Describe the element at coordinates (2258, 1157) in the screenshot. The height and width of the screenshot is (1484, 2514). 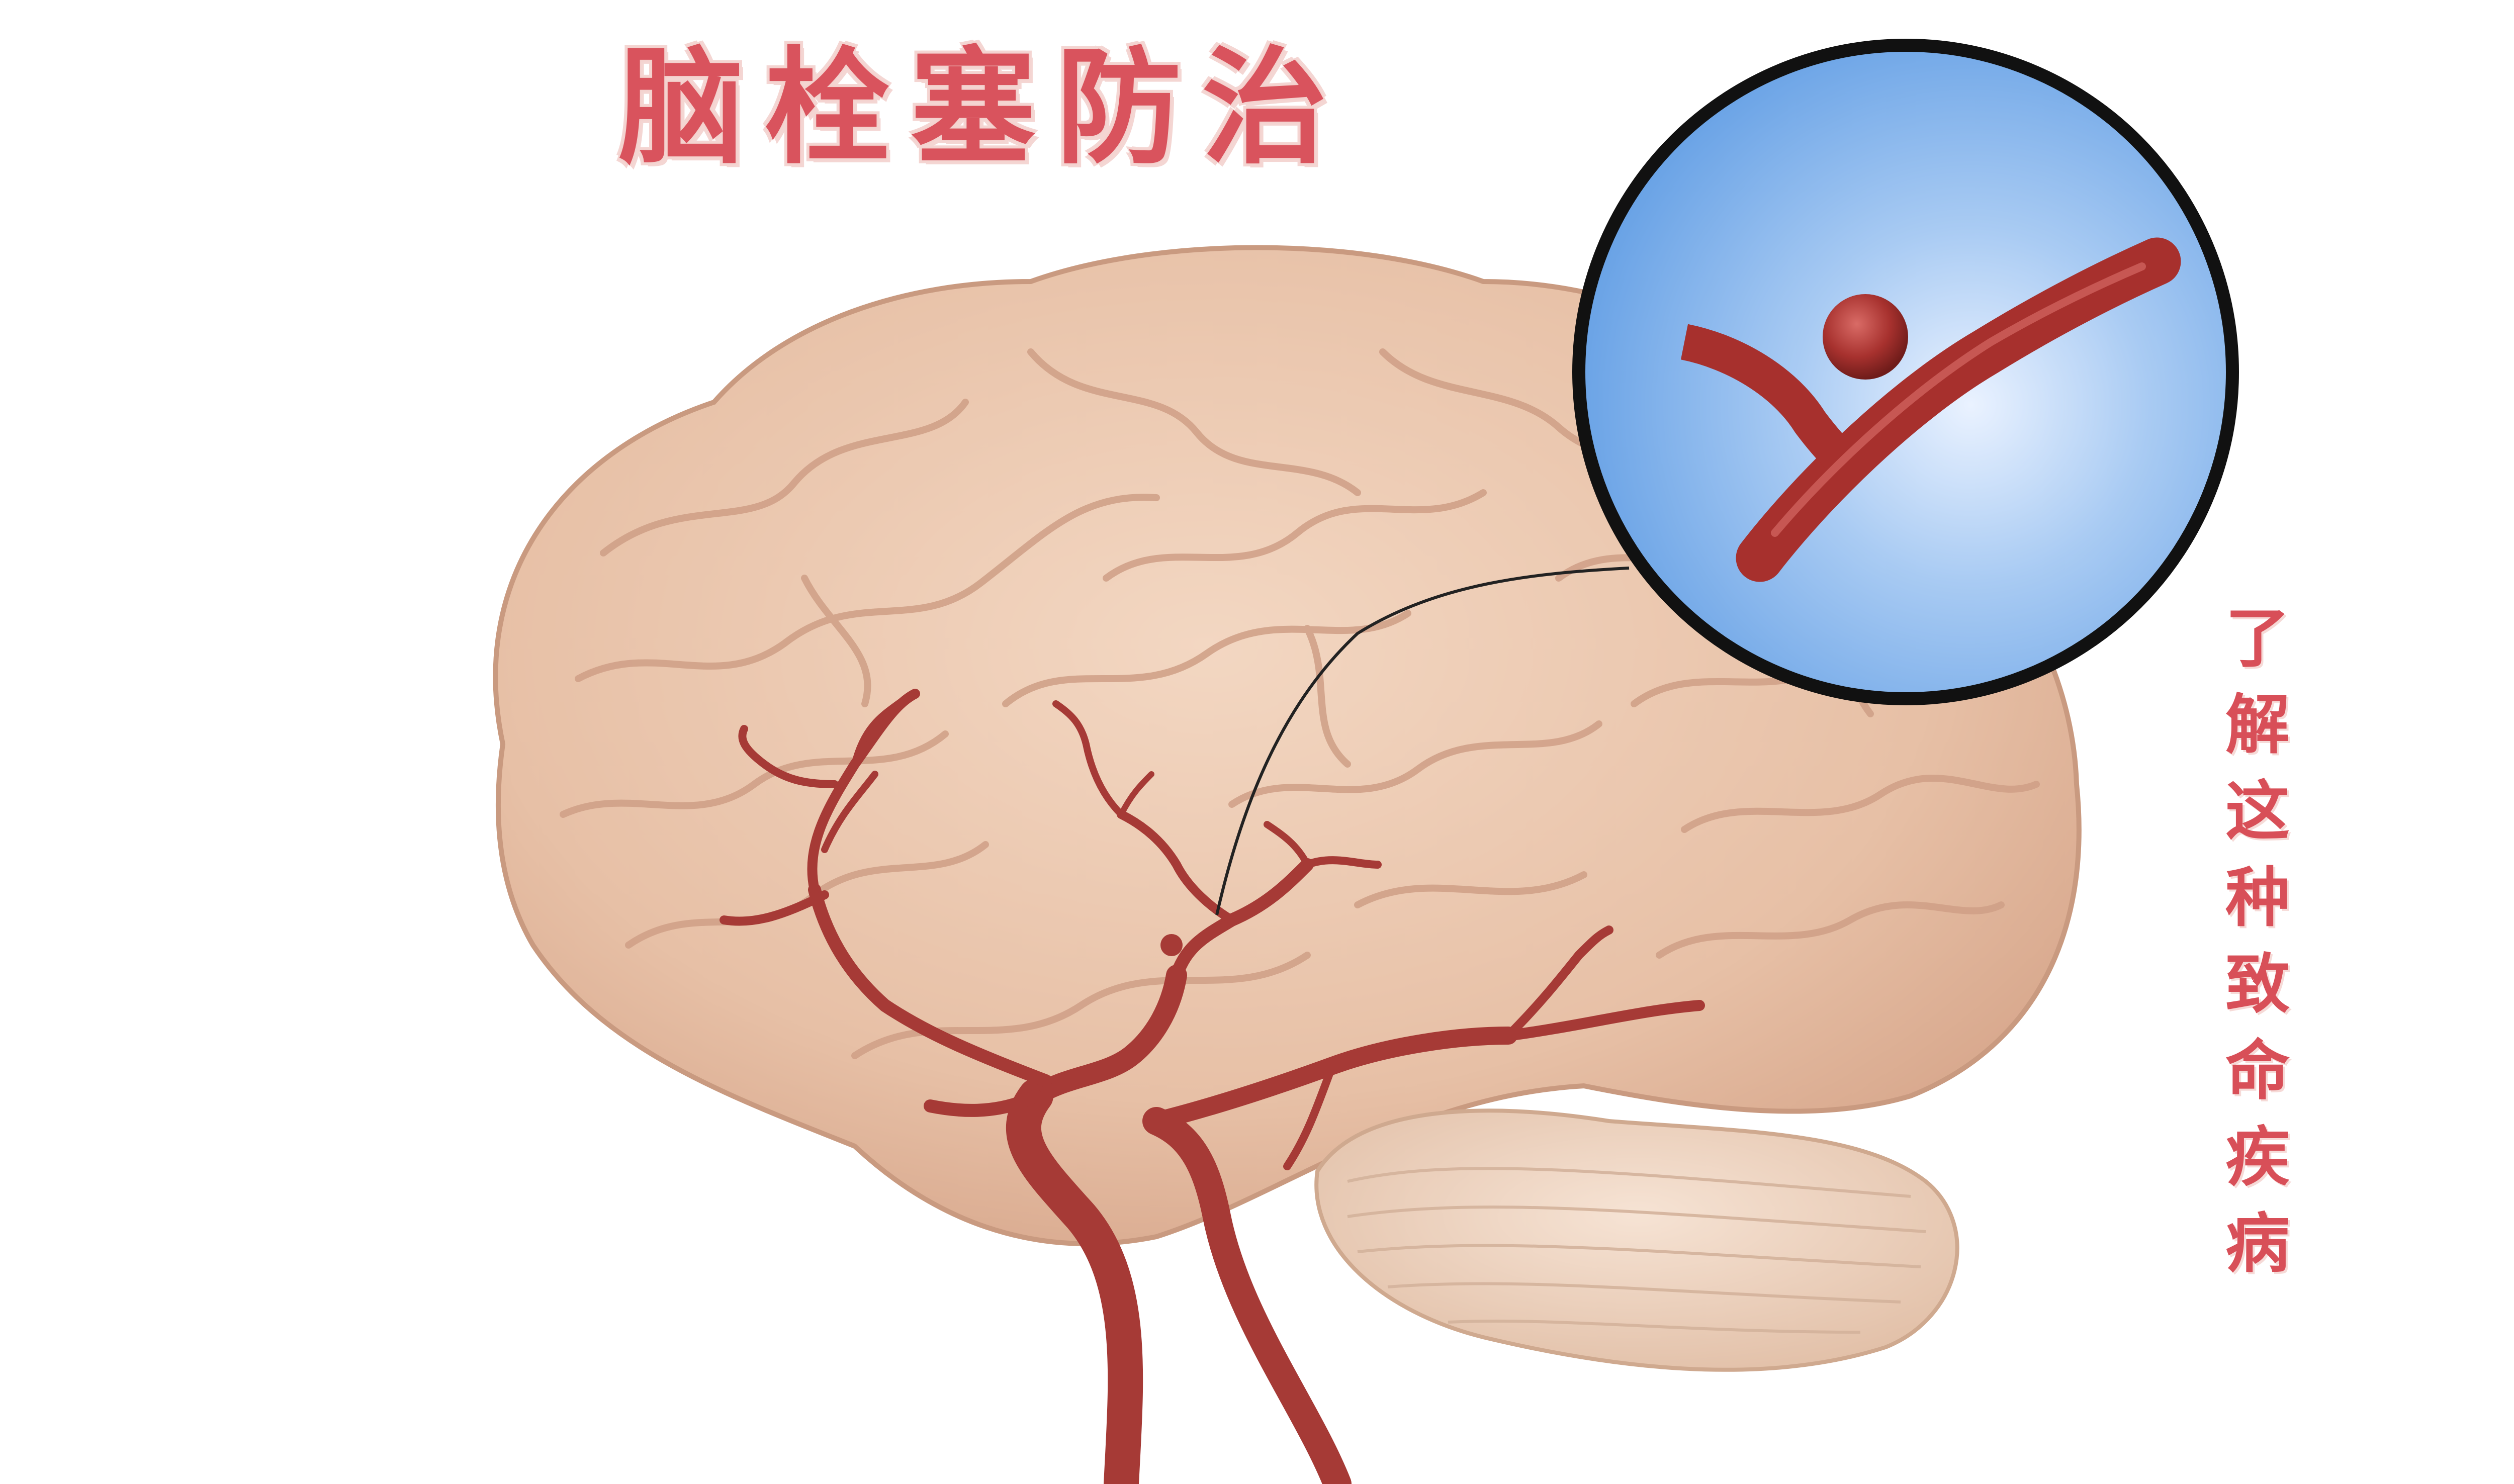
I see `side-char: 疾` at that location.